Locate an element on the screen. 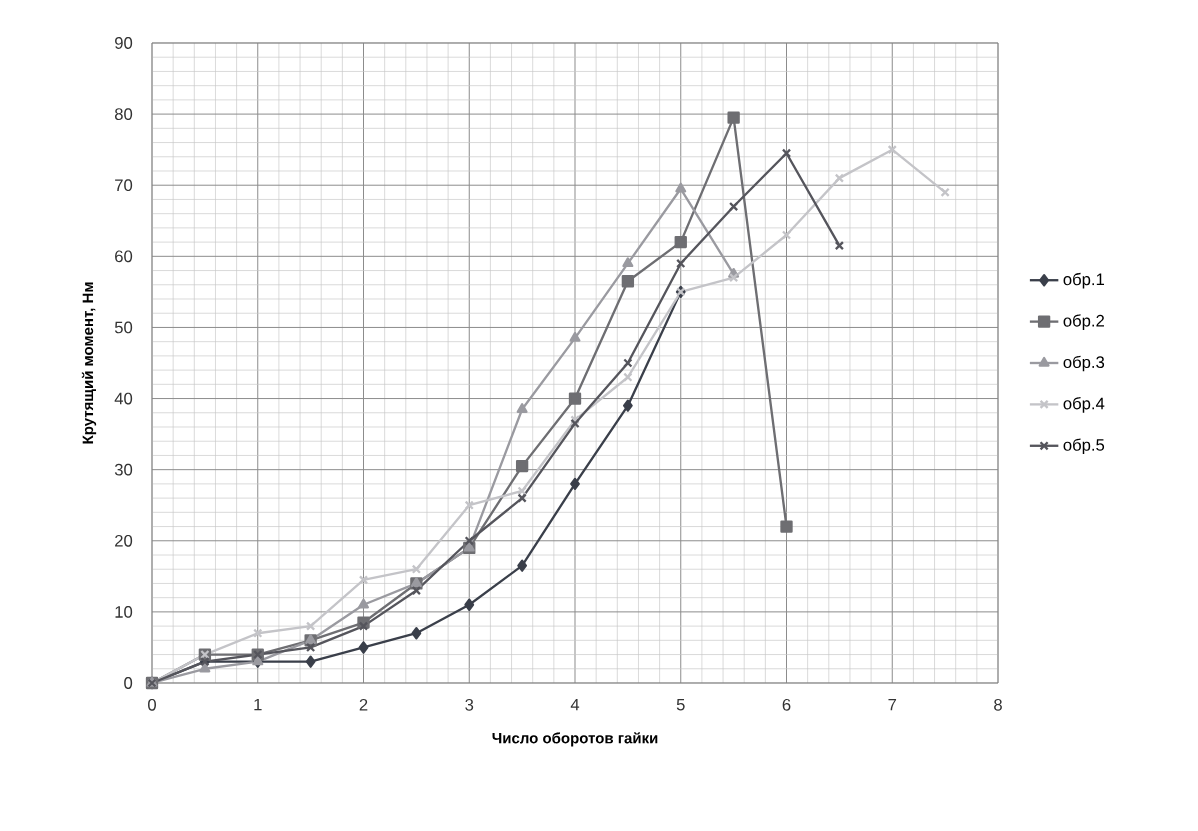  y-tick-label: 70 is located at coordinates (124, 185).